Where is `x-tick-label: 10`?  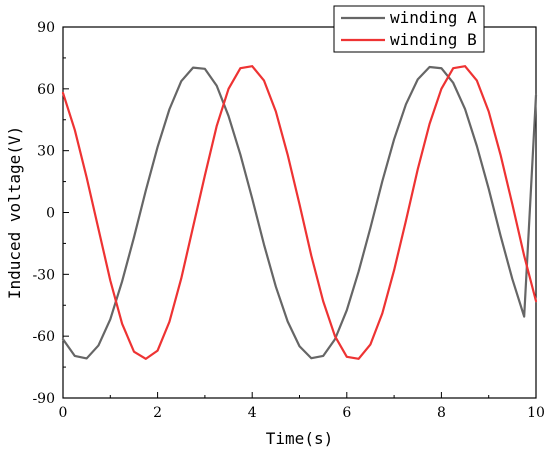 x-tick-label: 10 is located at coordinates (536, 413).